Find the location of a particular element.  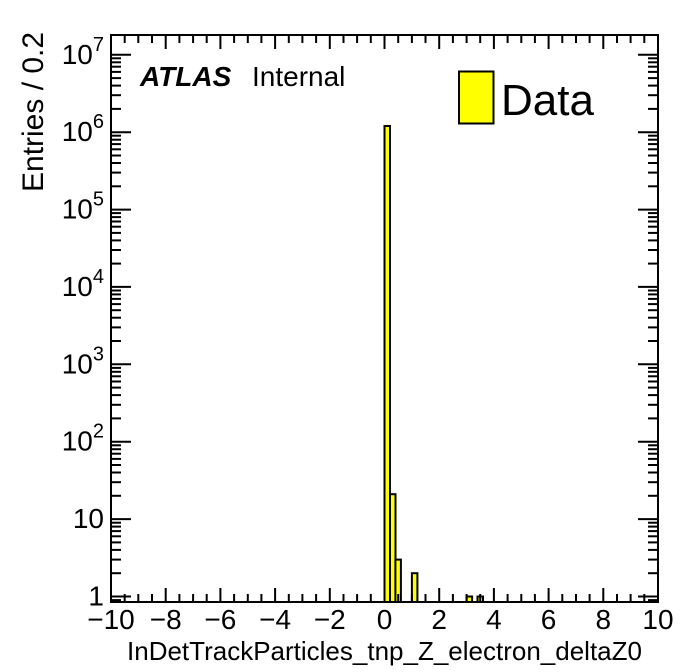

y-tick-label: 10⁷ is located at coordinates (83, 52).